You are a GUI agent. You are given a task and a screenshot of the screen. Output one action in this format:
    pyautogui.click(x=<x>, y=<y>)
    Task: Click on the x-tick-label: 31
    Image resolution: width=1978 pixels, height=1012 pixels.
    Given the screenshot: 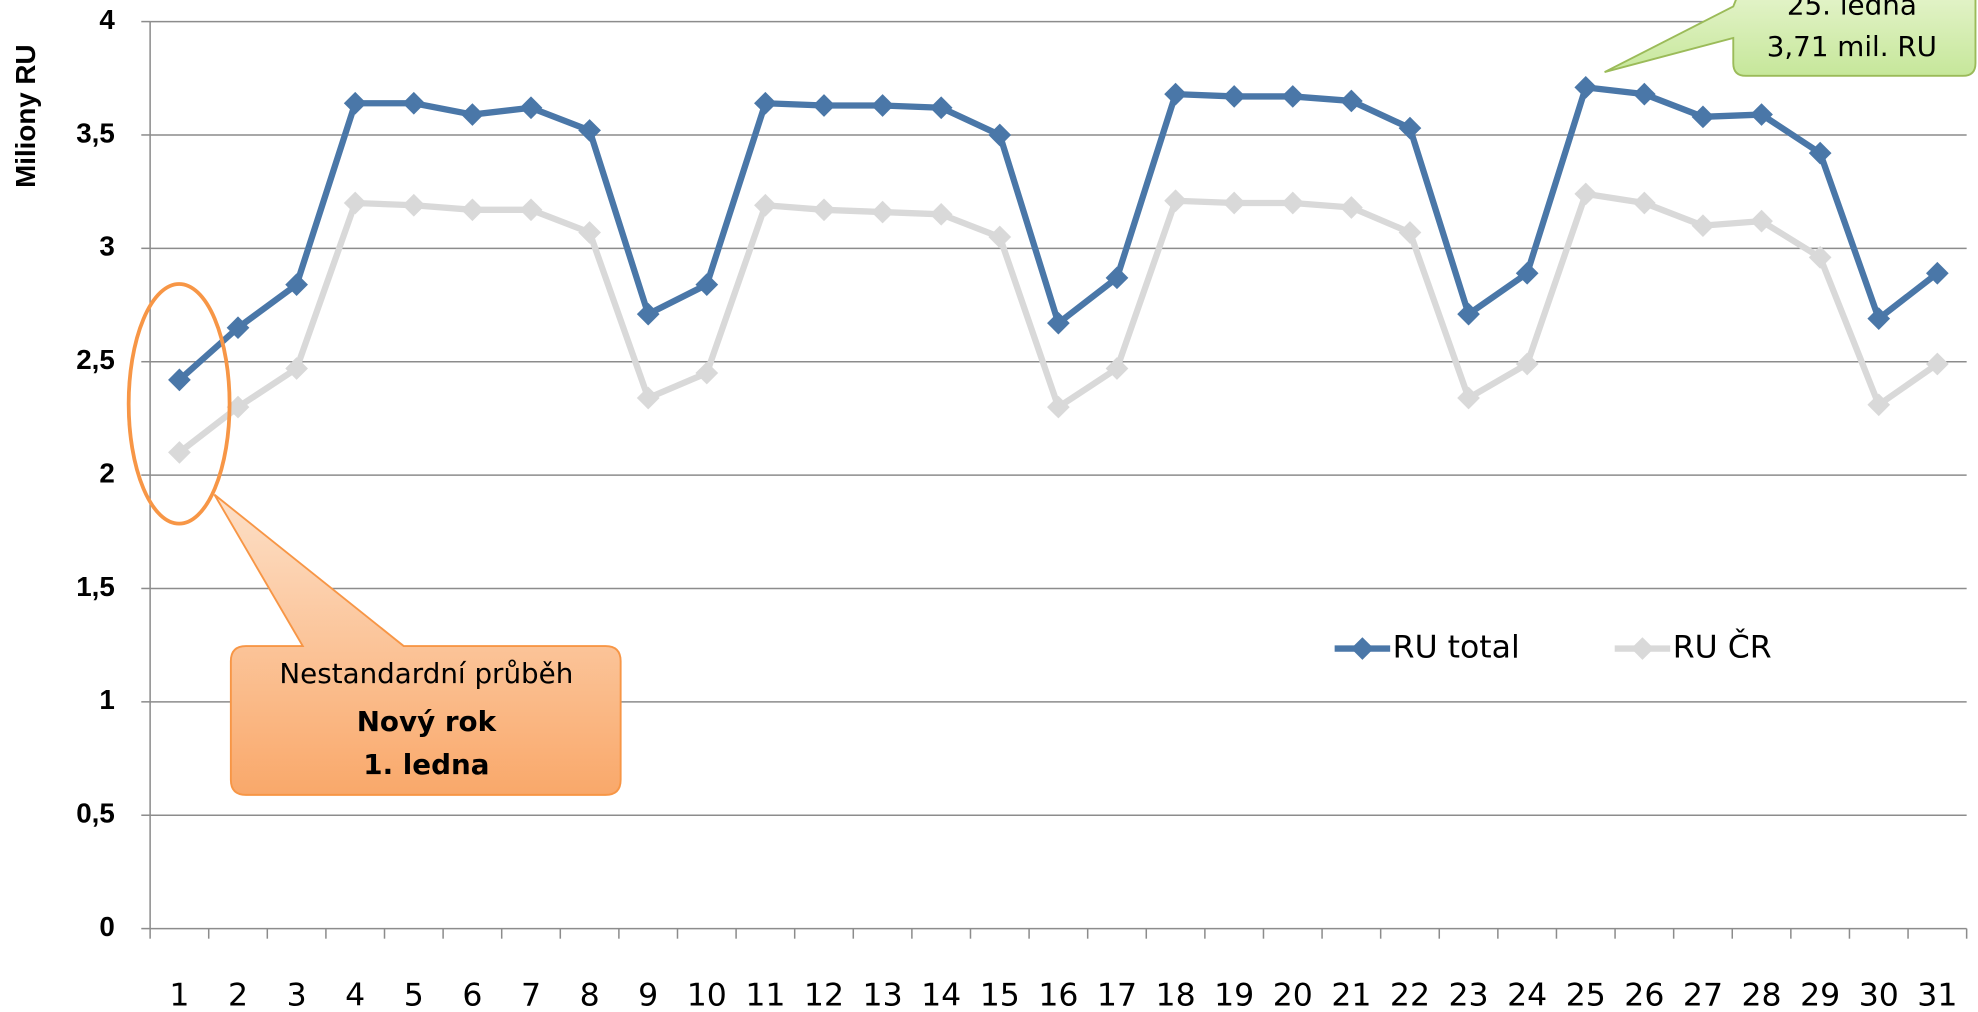 What is the action you would take?
    pyautogui.click(x=1937, y=995)
    